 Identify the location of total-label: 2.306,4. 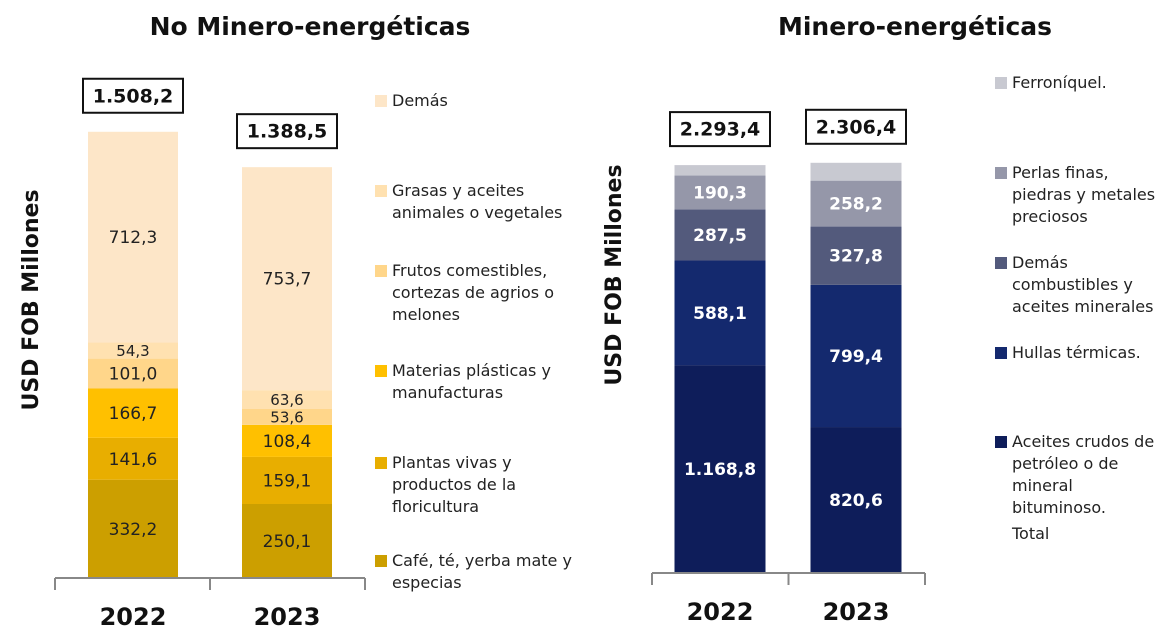
(856, 127).